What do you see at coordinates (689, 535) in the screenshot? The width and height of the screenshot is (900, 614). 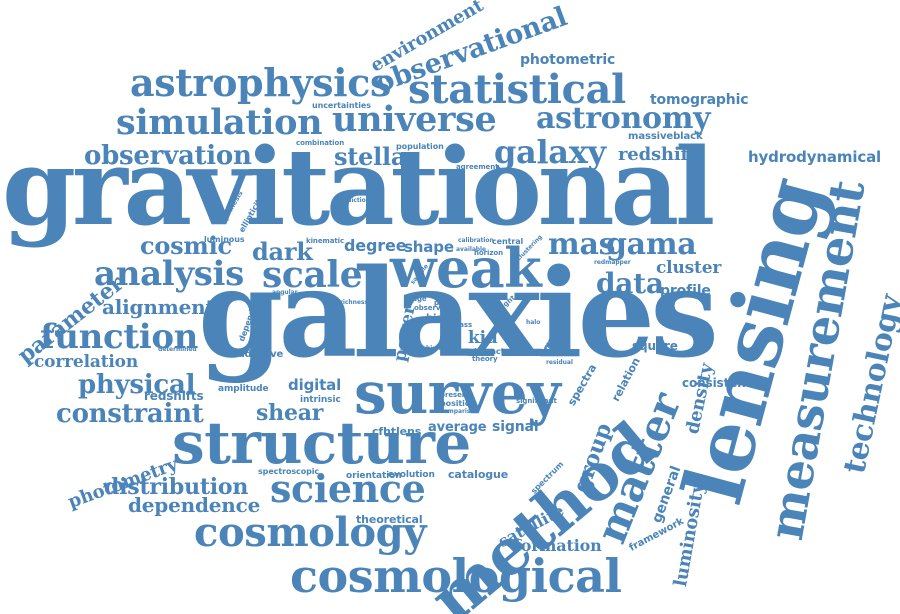 I see `word-luminosity: luminosity` at bounding box center [689, 535].